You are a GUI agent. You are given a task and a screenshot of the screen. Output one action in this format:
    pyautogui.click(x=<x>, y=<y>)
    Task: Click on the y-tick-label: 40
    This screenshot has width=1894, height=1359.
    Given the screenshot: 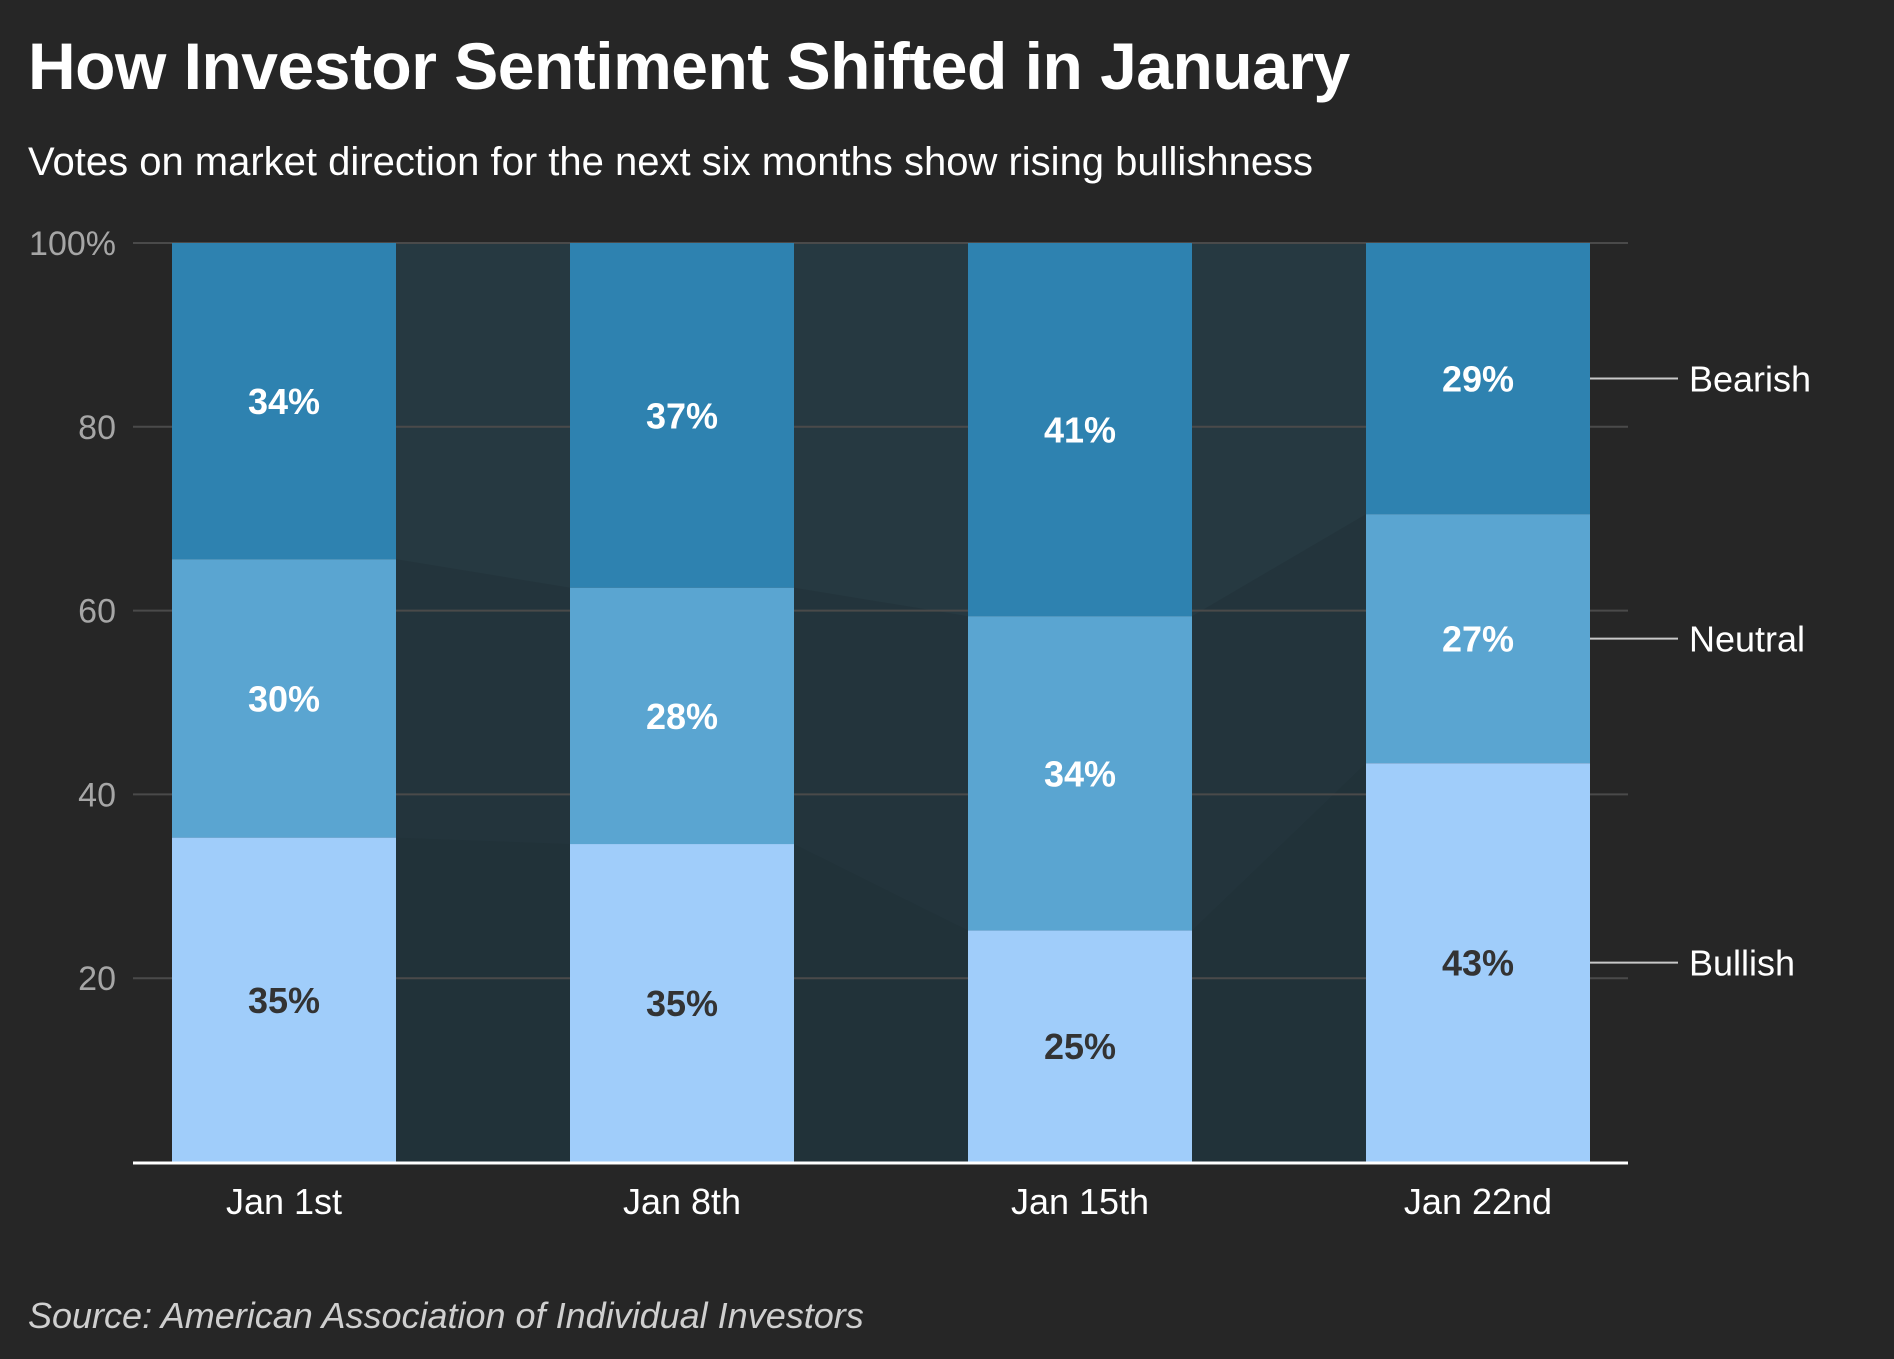 What is the action you would take?
    pyautogui.click(x=97, y=795)
    